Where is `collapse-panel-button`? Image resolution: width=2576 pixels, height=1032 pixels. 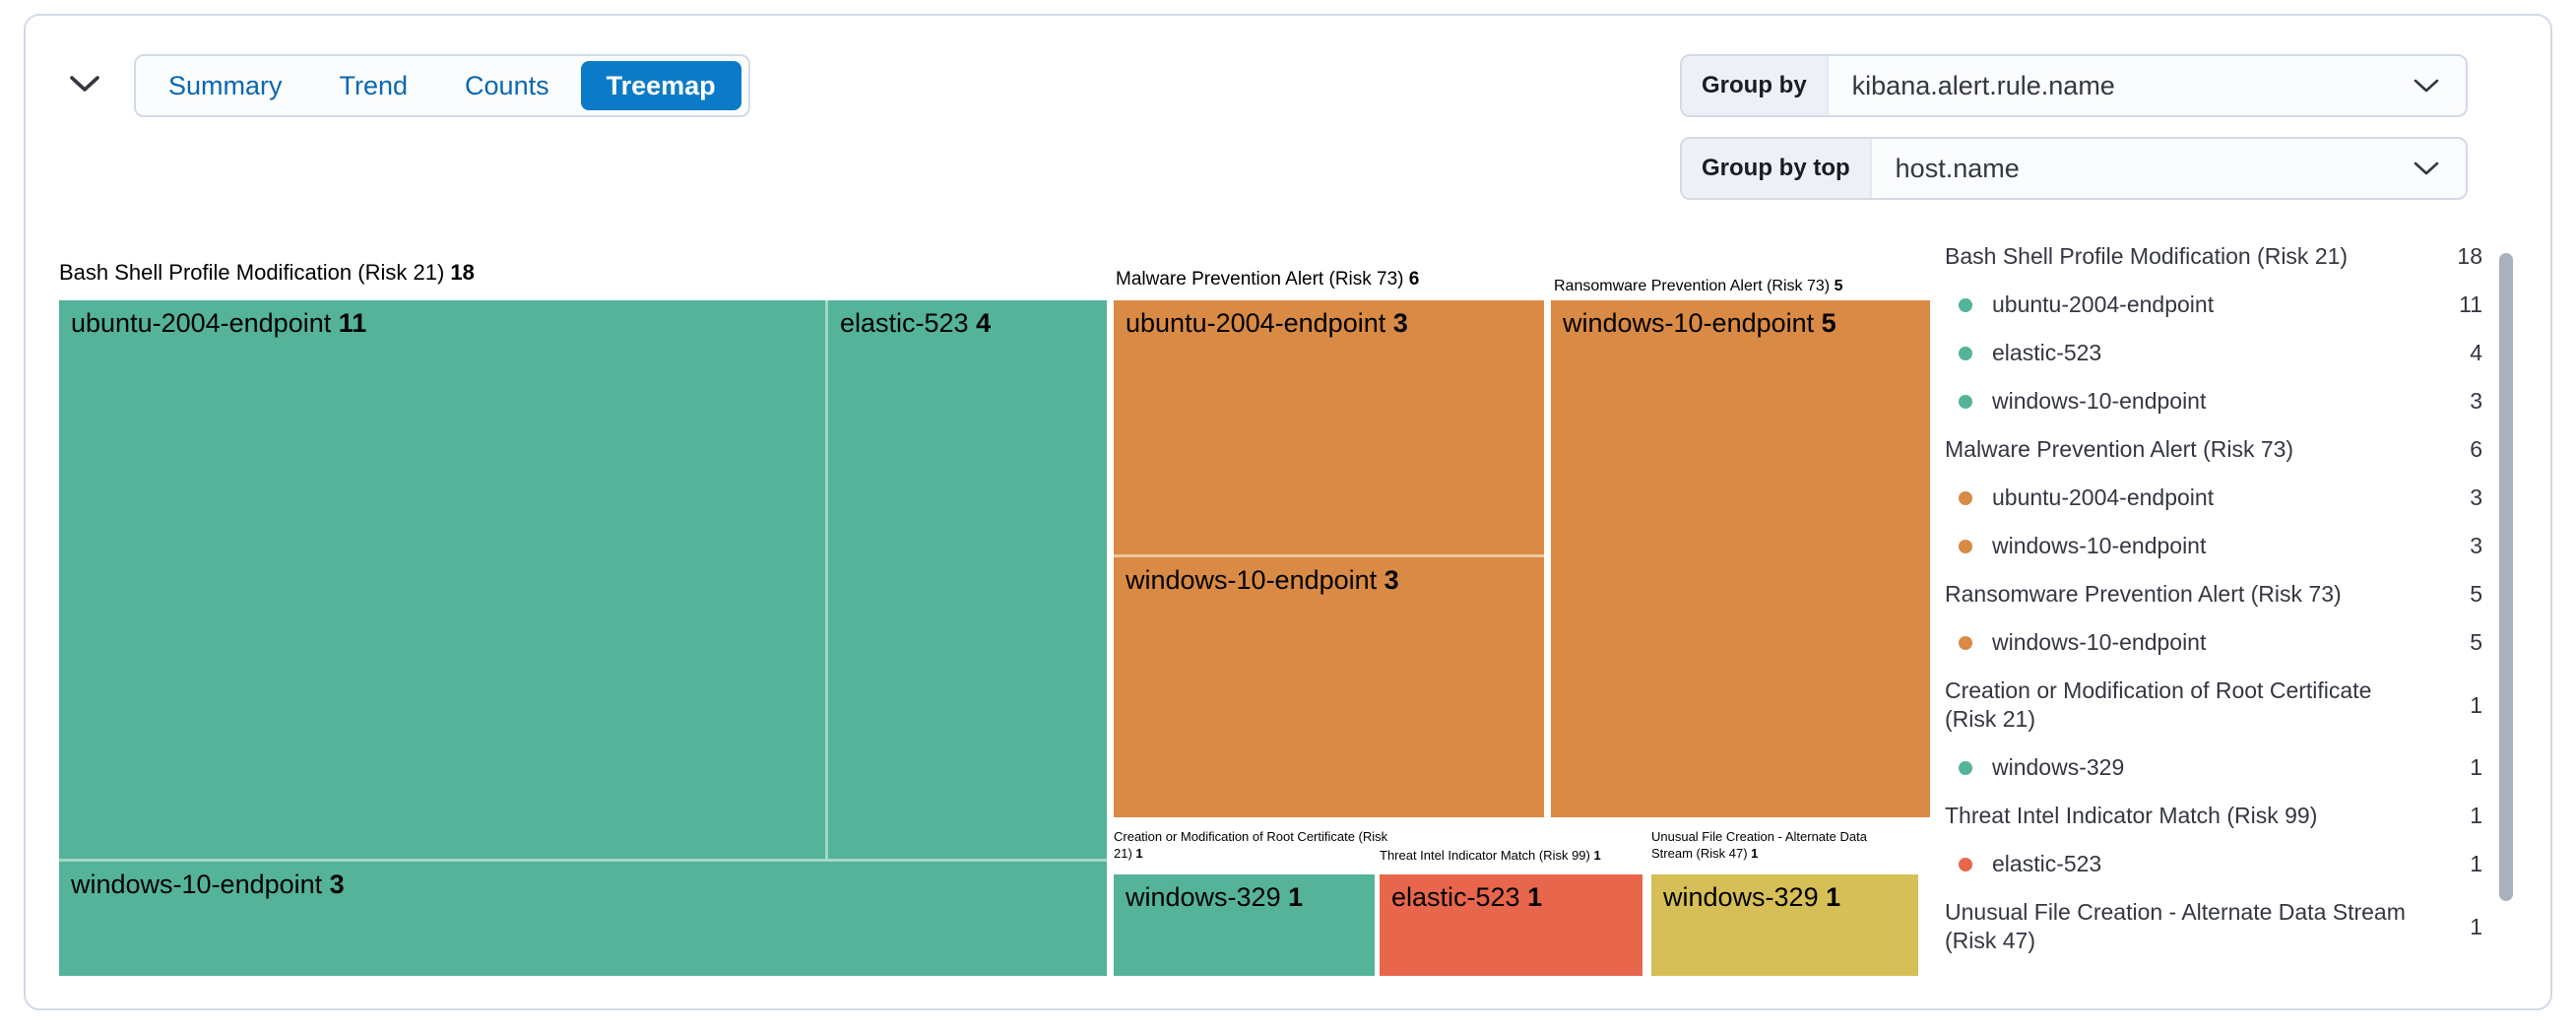 collapse-panel-button is located at coordinates (84, 84).